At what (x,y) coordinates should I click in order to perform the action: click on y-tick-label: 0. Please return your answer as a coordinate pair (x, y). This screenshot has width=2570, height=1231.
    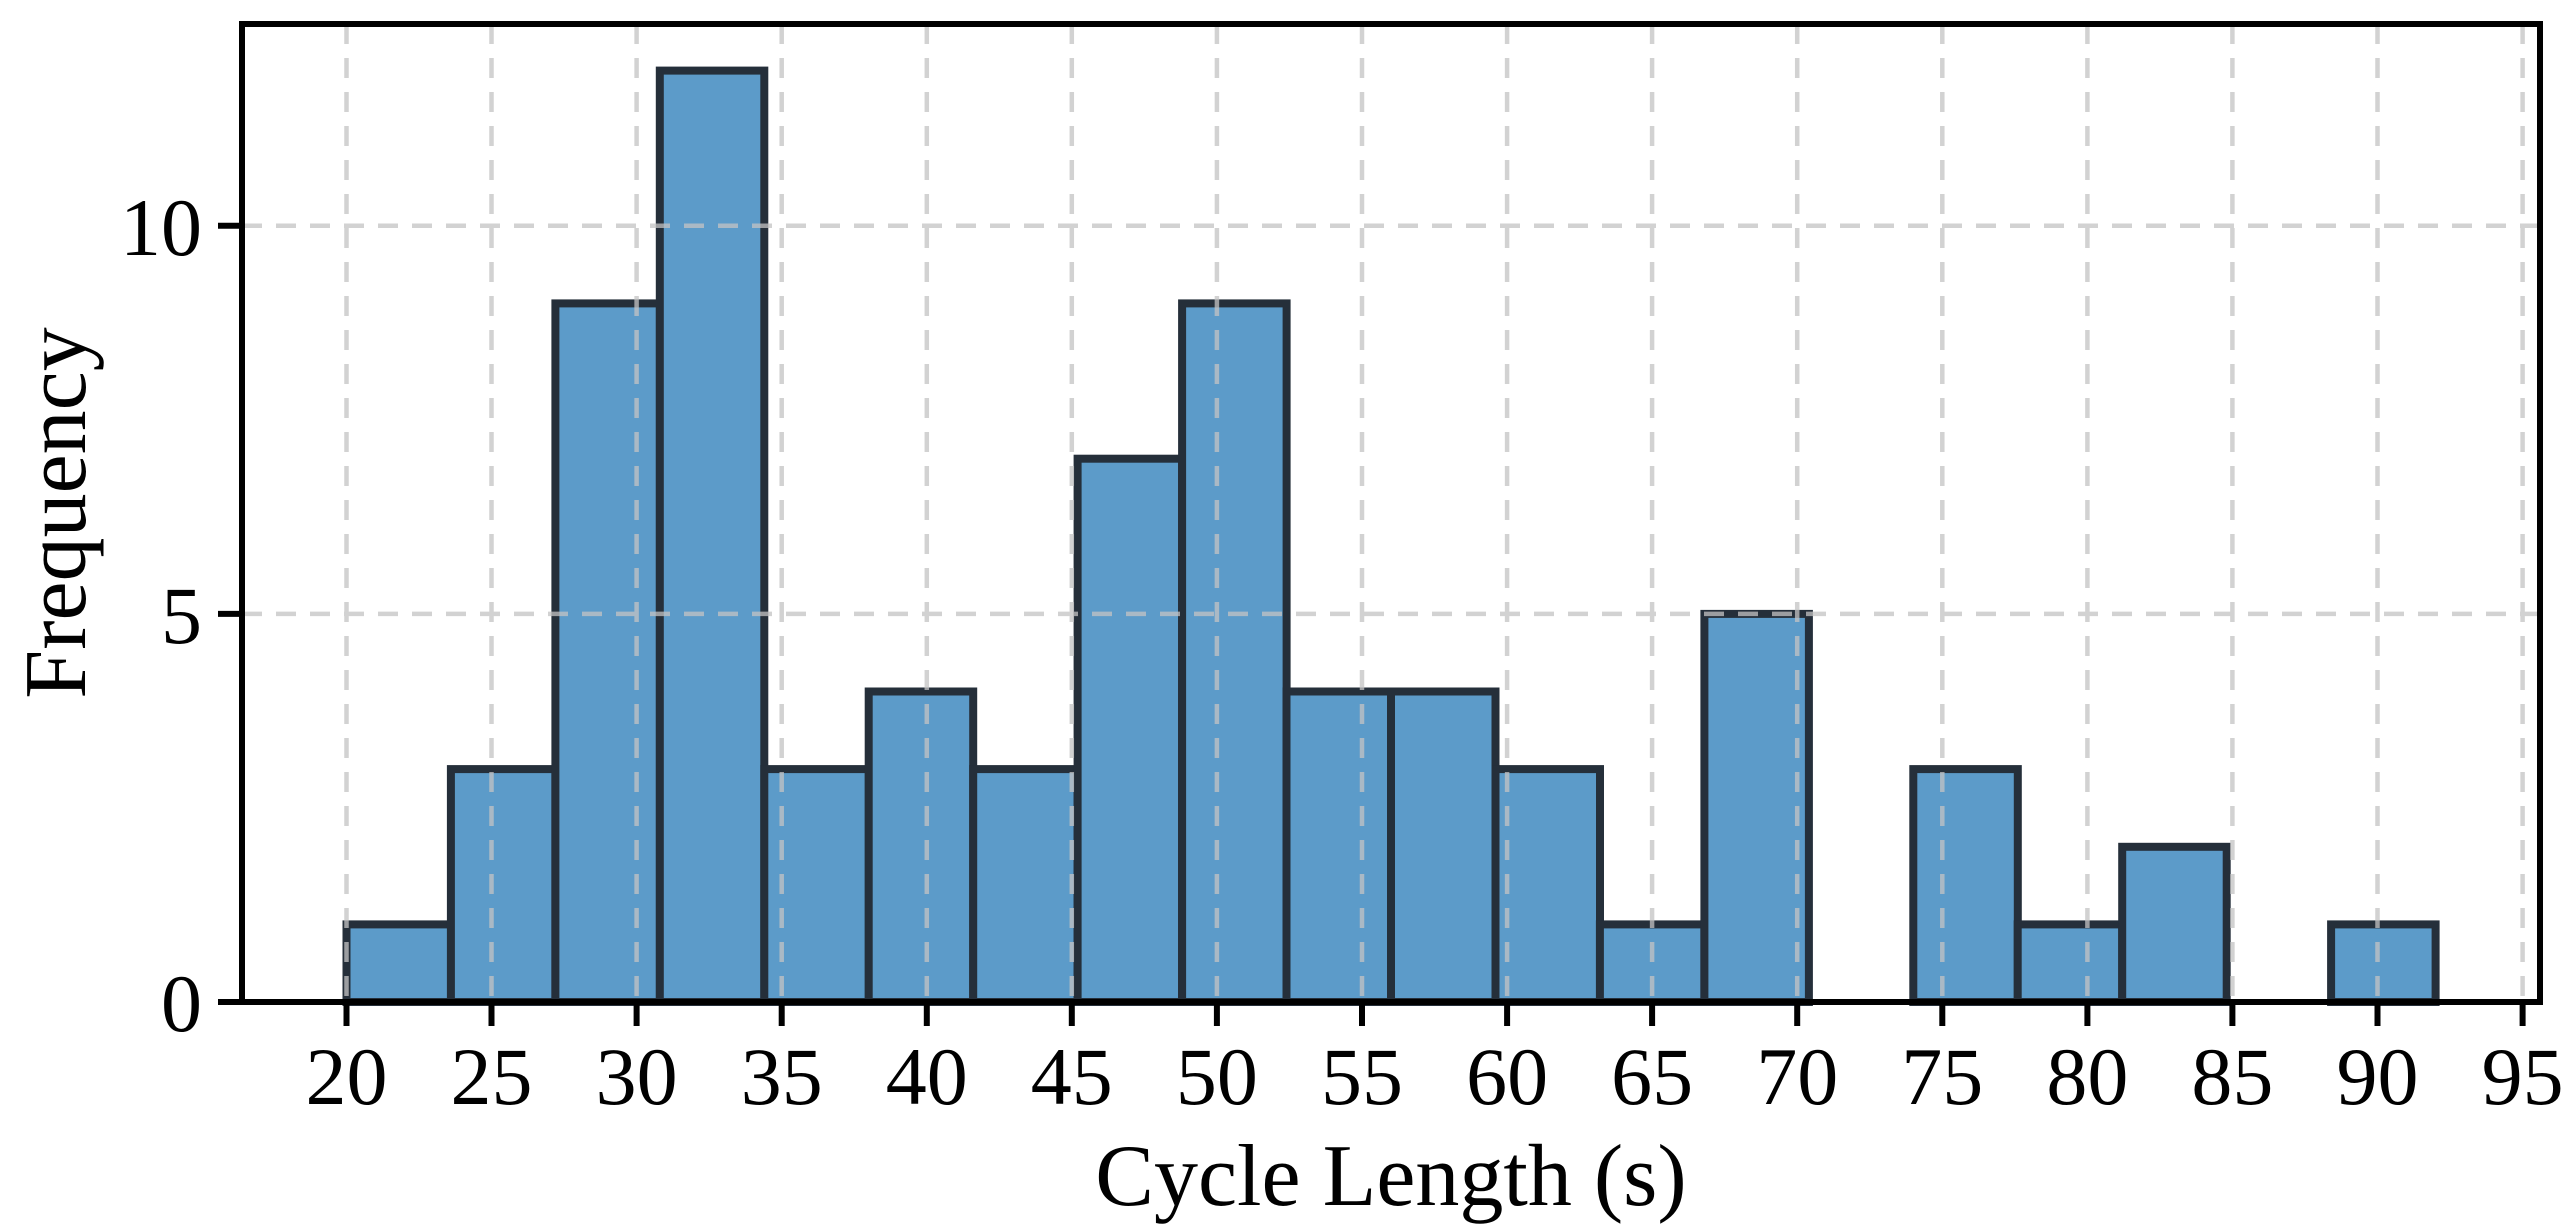
    Looking at the image, I should click on (181, 1003).